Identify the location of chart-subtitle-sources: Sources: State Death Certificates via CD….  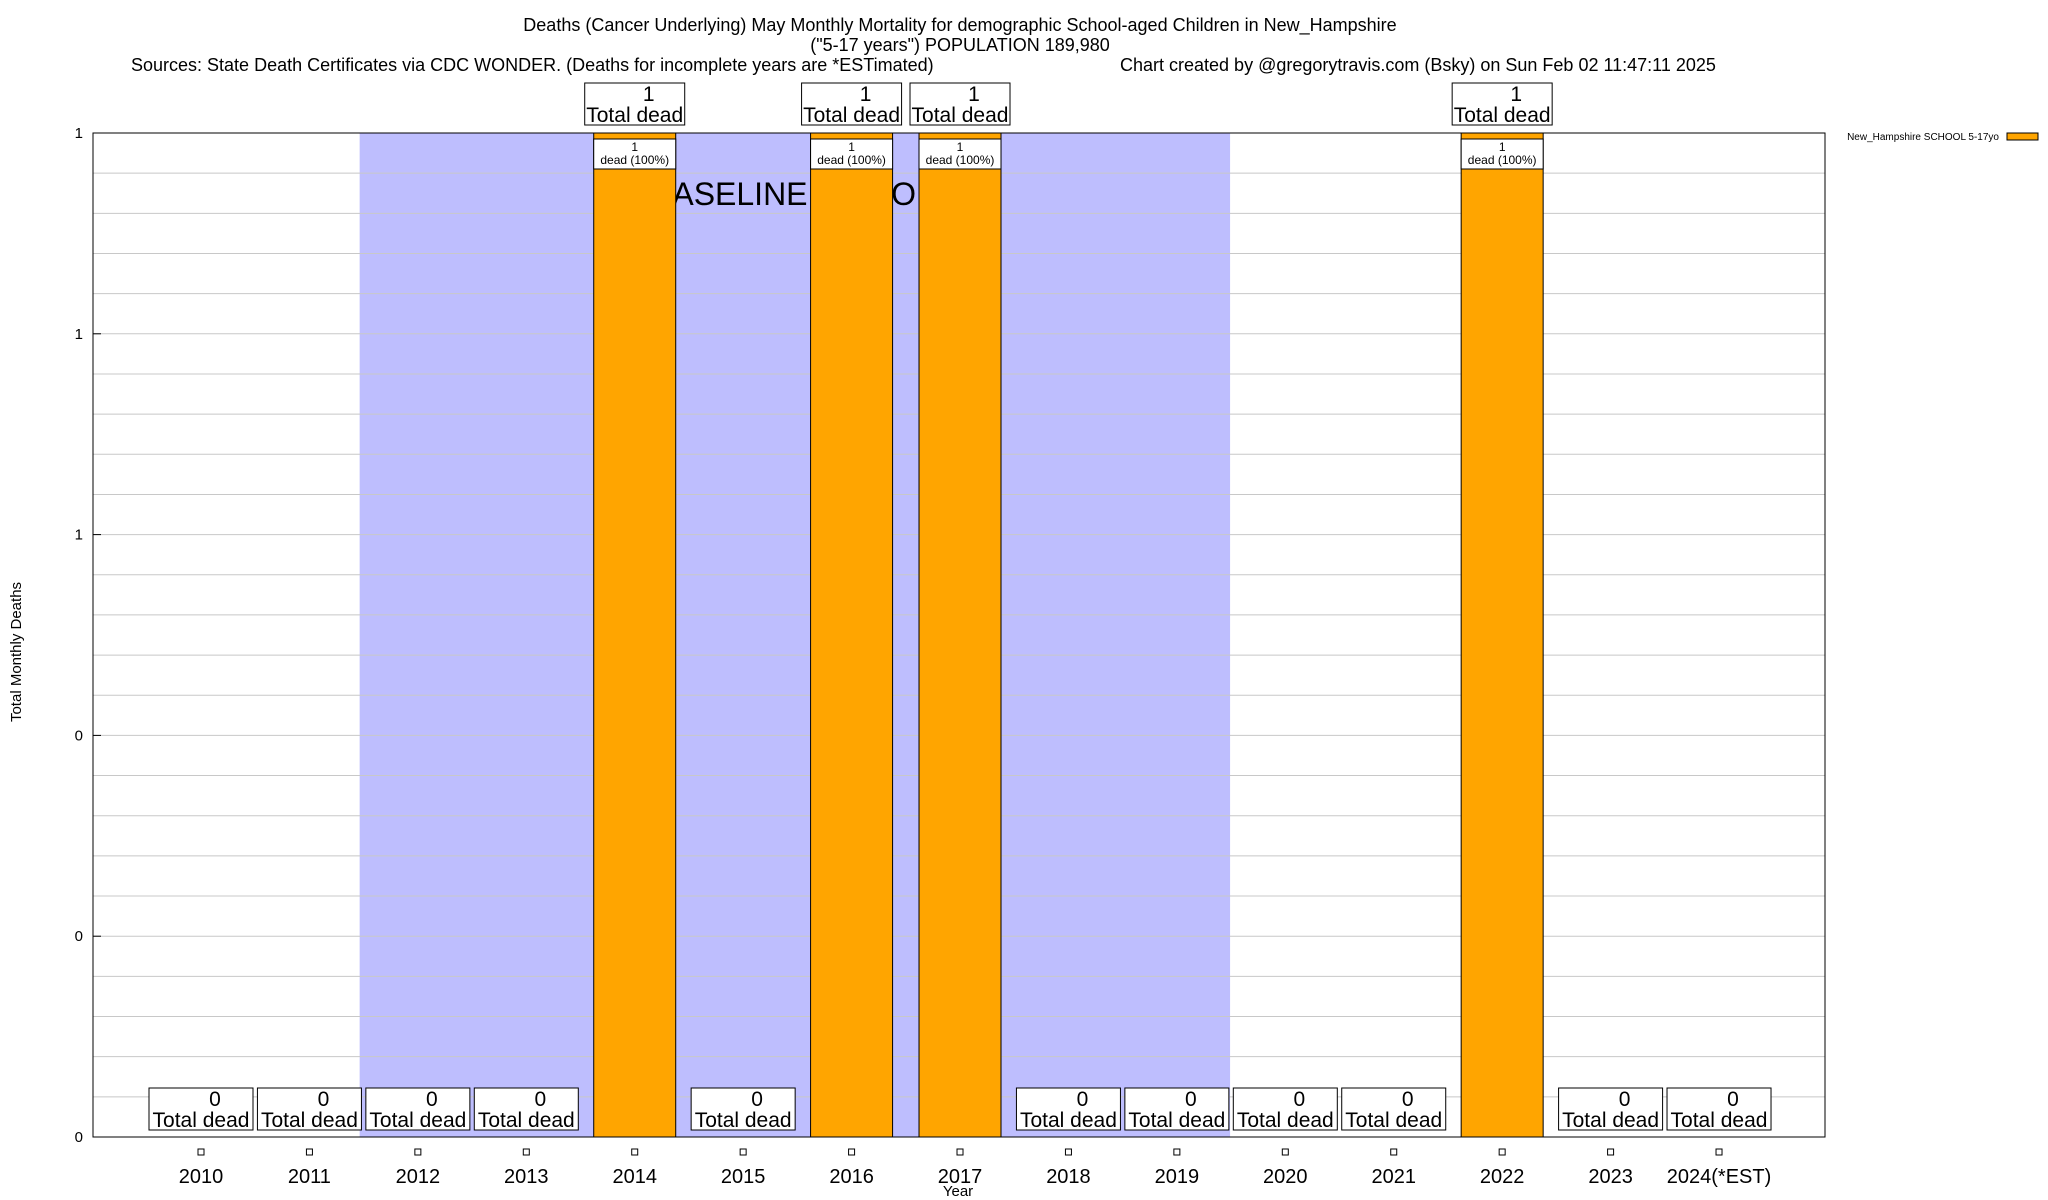
(532, 65).